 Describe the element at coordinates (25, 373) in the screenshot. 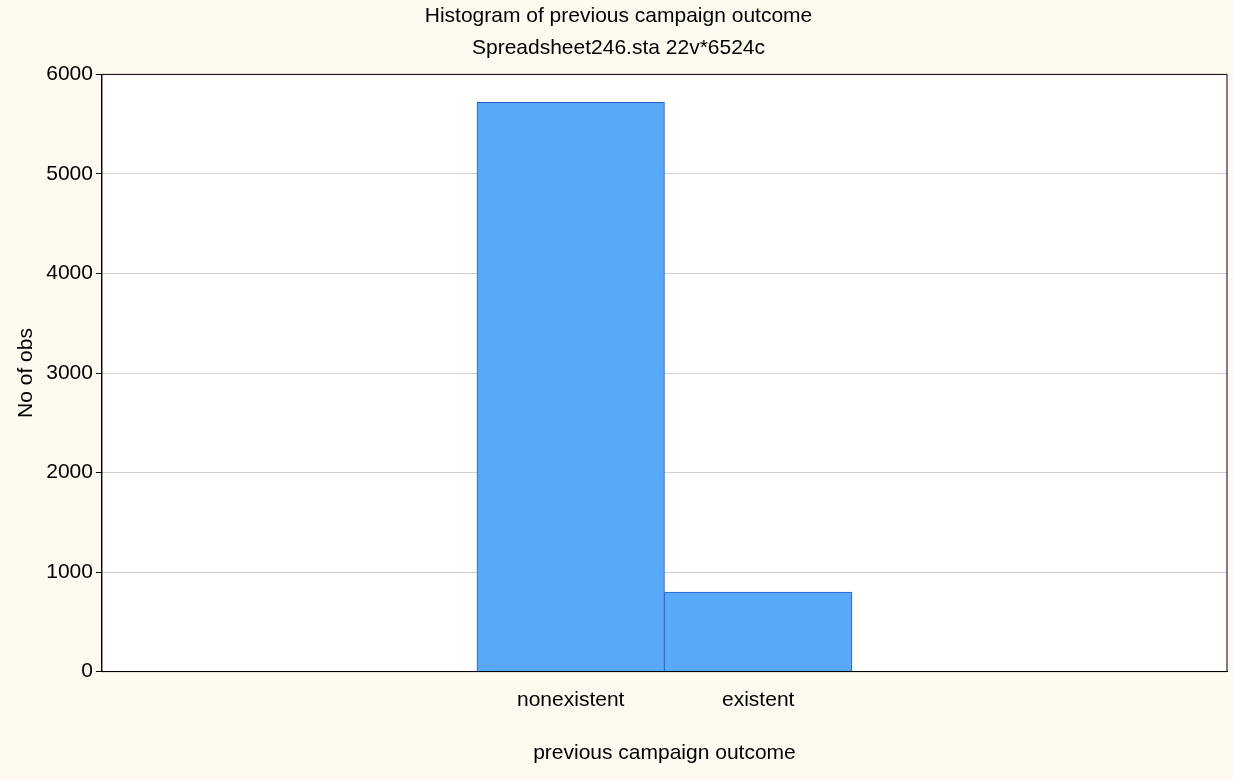

I see `y-axis-title: No of obs` at that location.